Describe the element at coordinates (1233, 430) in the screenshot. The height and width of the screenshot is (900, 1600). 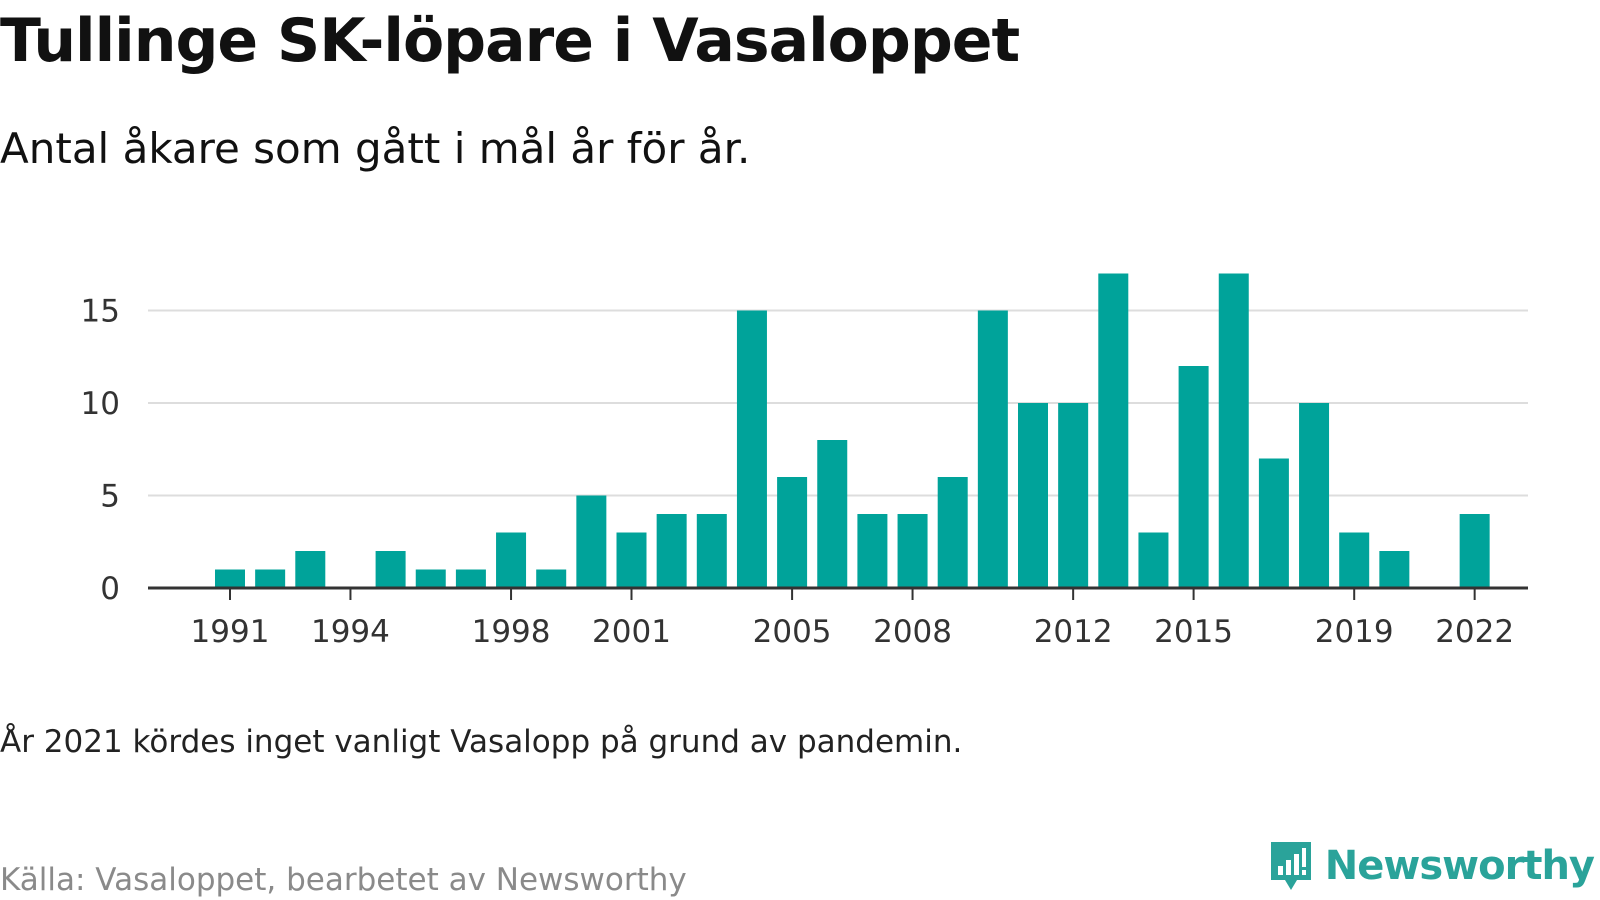
I see `bar-2016` at that location.